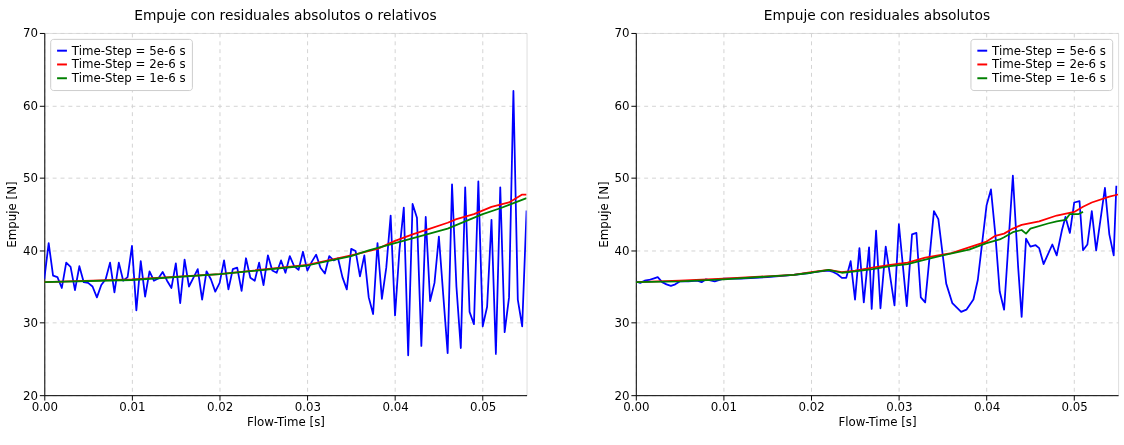  What do you see at coordinates (859, 247) in the screenshot?
I see `line-series` at bounding box center [859, 247].